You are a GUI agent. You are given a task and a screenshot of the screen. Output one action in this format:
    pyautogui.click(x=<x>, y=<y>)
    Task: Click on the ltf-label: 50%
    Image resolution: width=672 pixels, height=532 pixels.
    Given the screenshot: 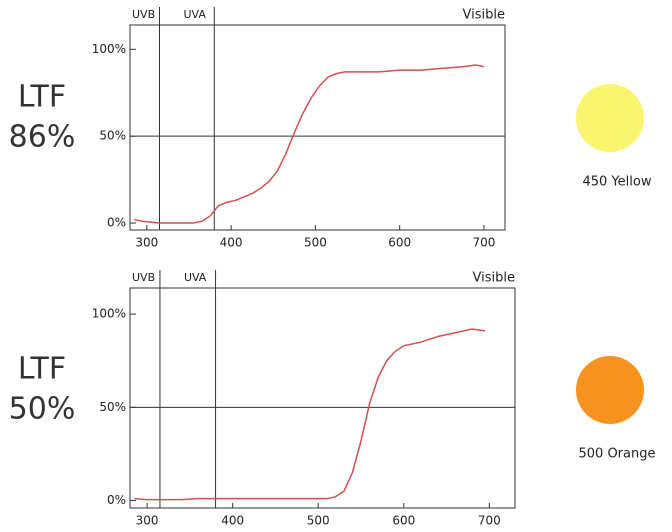 What is the action you would take?
    pyautogui.click(x=42, y=409)
    